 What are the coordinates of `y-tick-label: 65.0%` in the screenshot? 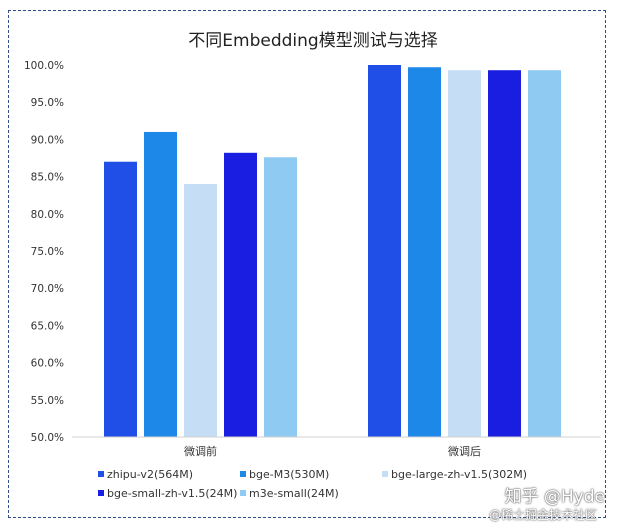 It's located at (47, 326).